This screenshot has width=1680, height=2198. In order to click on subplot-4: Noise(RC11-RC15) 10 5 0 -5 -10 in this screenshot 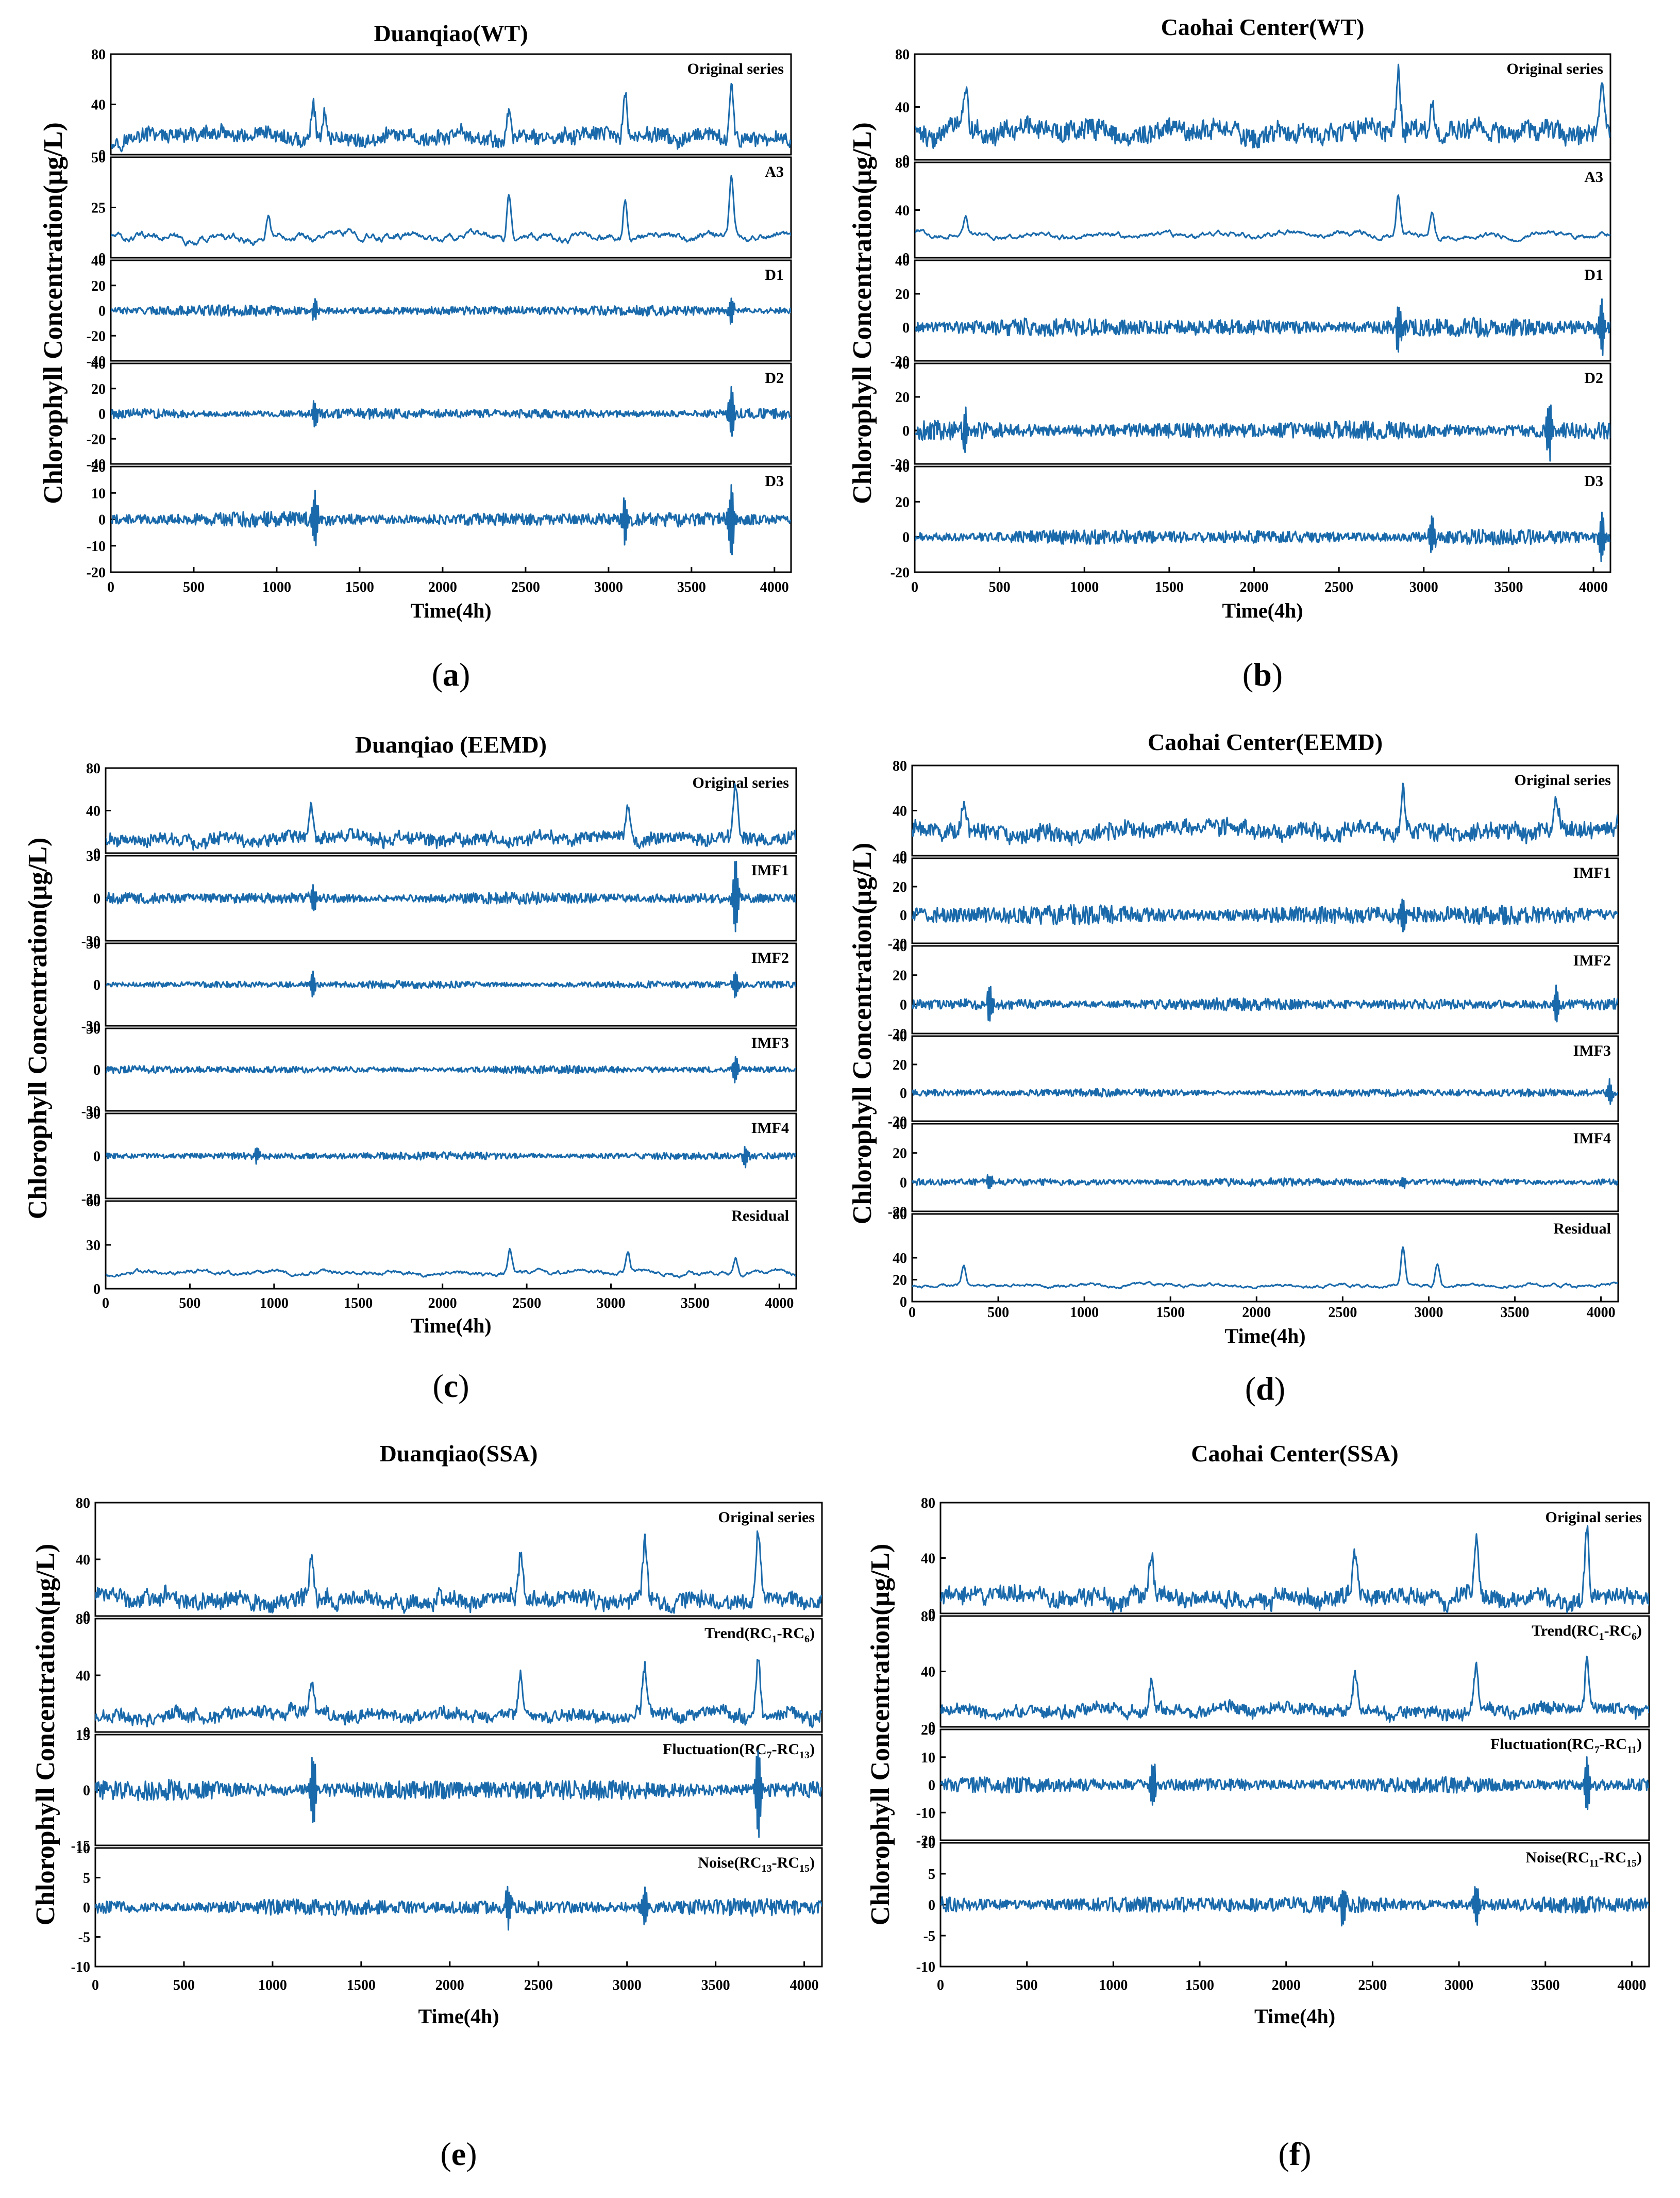, I will do `click(1283, 1906)`.